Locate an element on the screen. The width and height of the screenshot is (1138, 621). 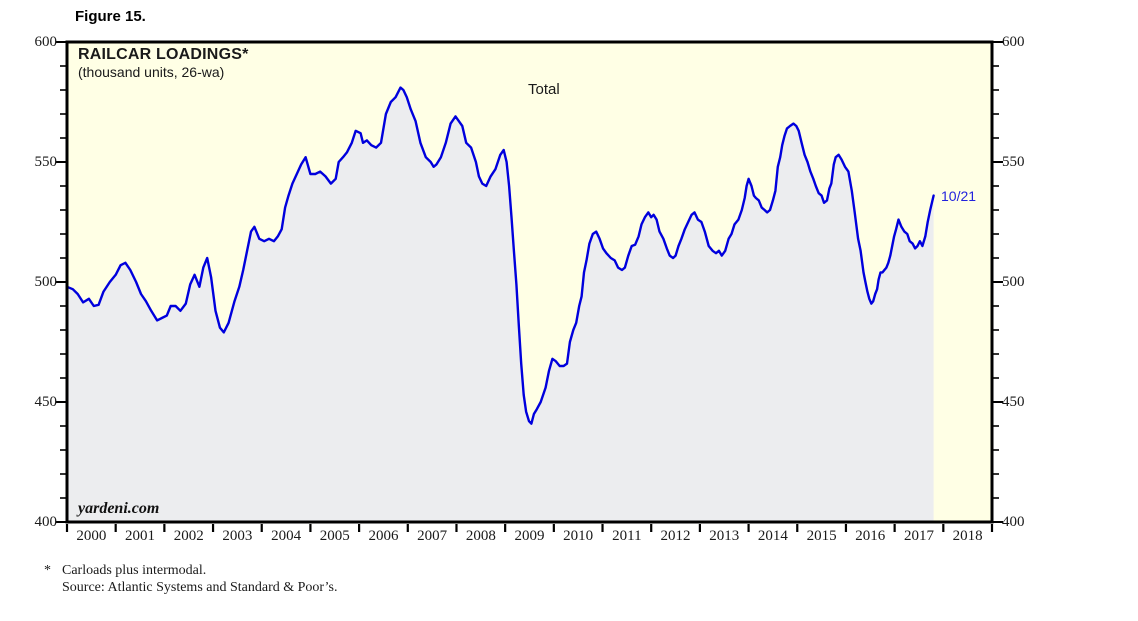
y-axis-label-right-600: 600 is located at coordinates (1013, 42).